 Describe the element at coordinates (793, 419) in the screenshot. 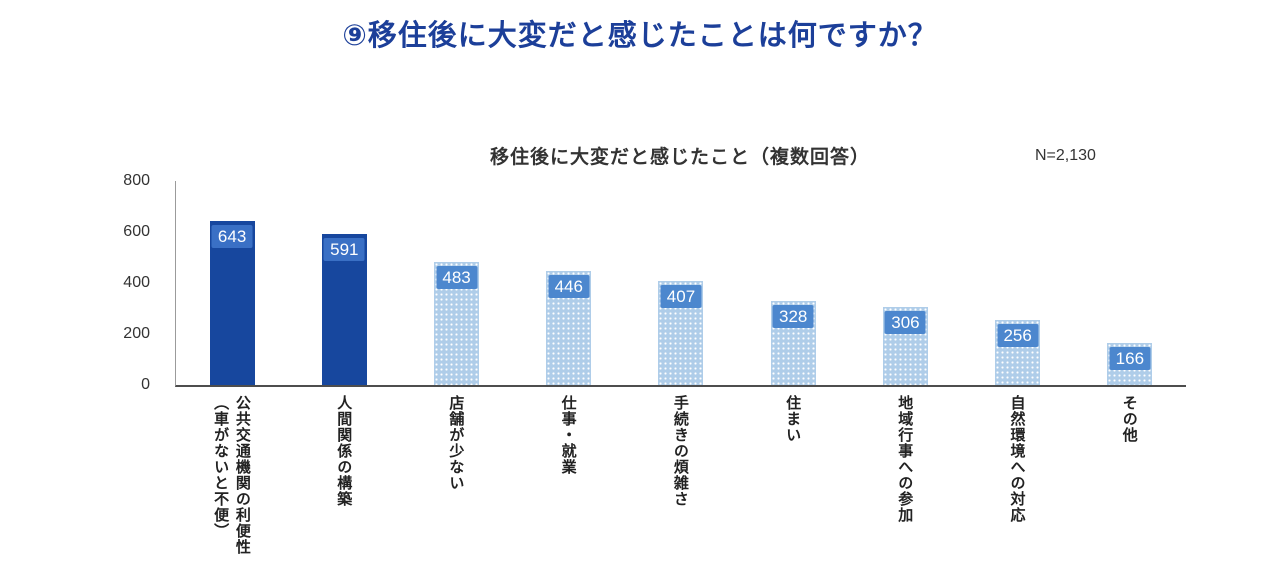

I see `category-label: 住まい` at that location.